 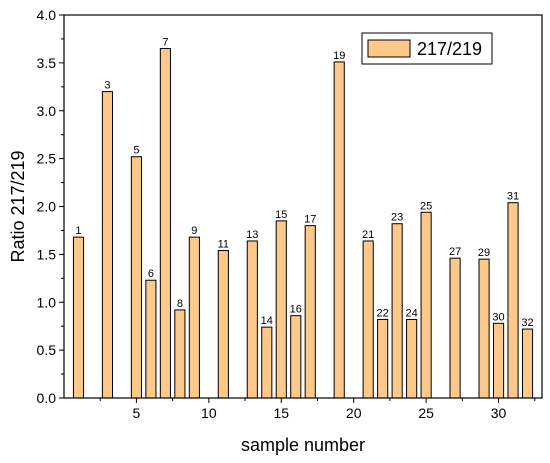 What do you see at coordinates (78, 231) in the screenshot?
I see `data-label-1: 1` at bounding box center [78, 231].